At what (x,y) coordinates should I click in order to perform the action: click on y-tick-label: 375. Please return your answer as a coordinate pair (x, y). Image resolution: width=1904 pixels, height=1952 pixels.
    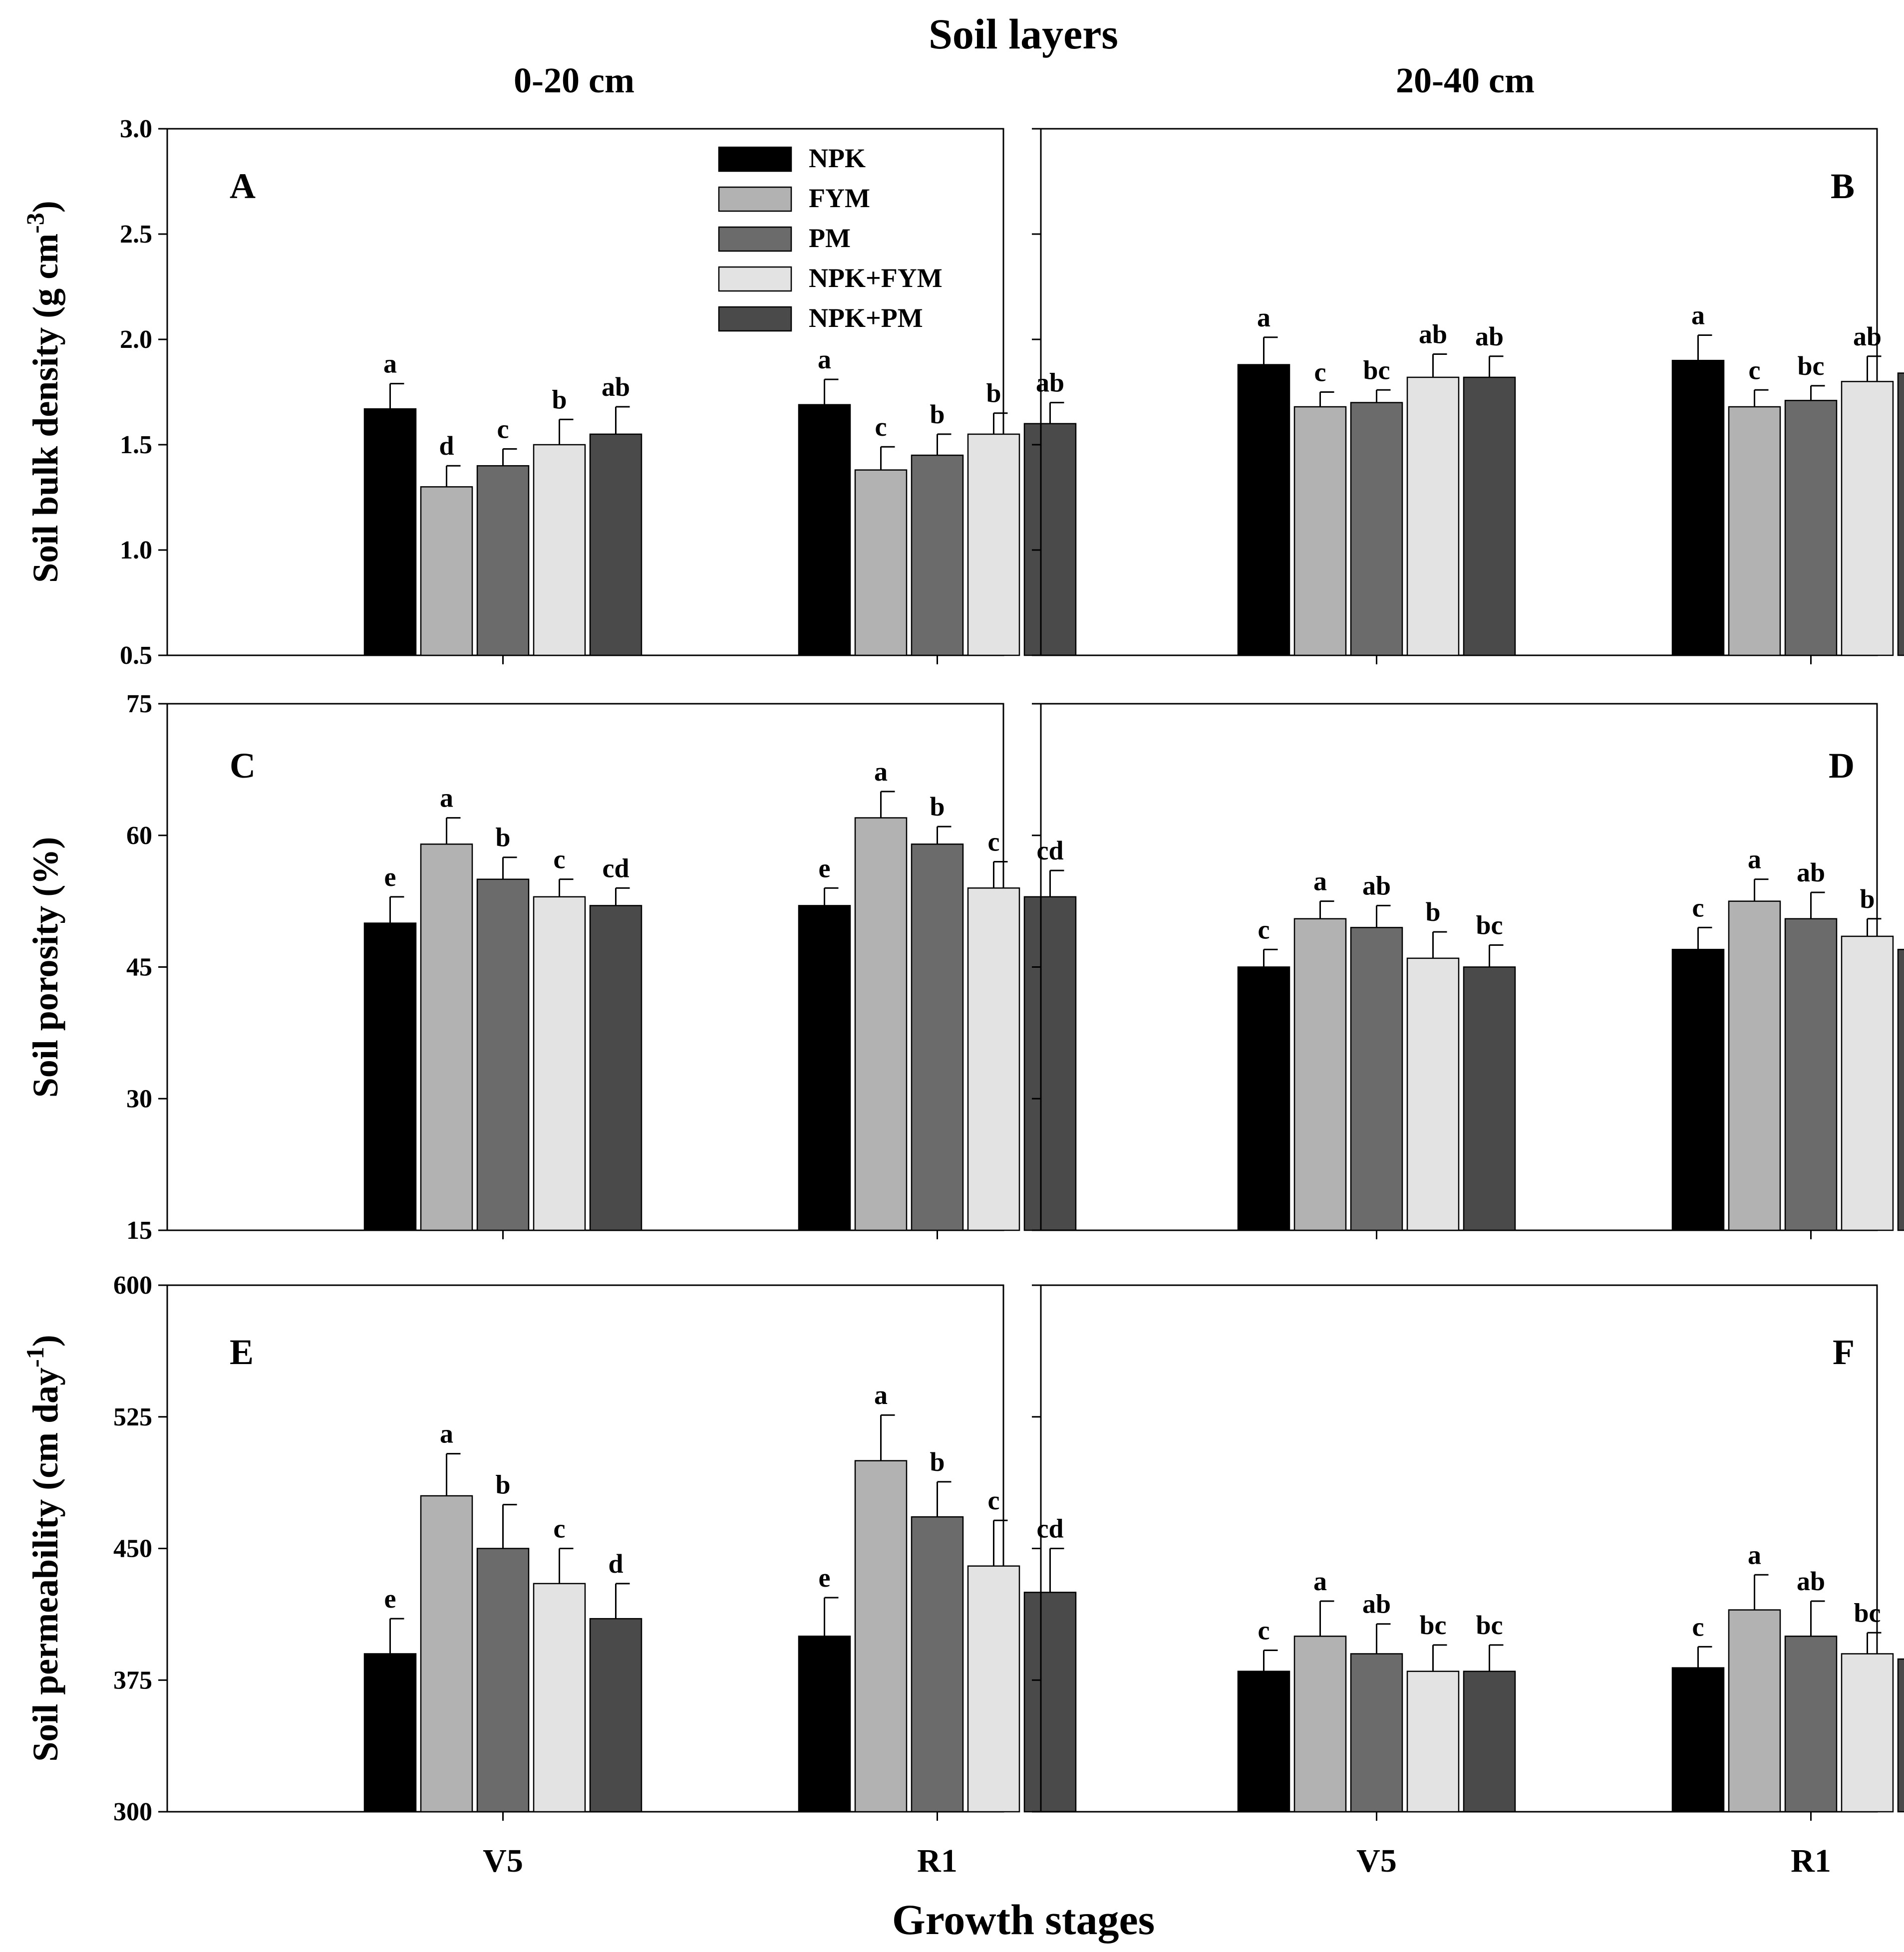
    Looking at the image, I should click on (132, 1680).